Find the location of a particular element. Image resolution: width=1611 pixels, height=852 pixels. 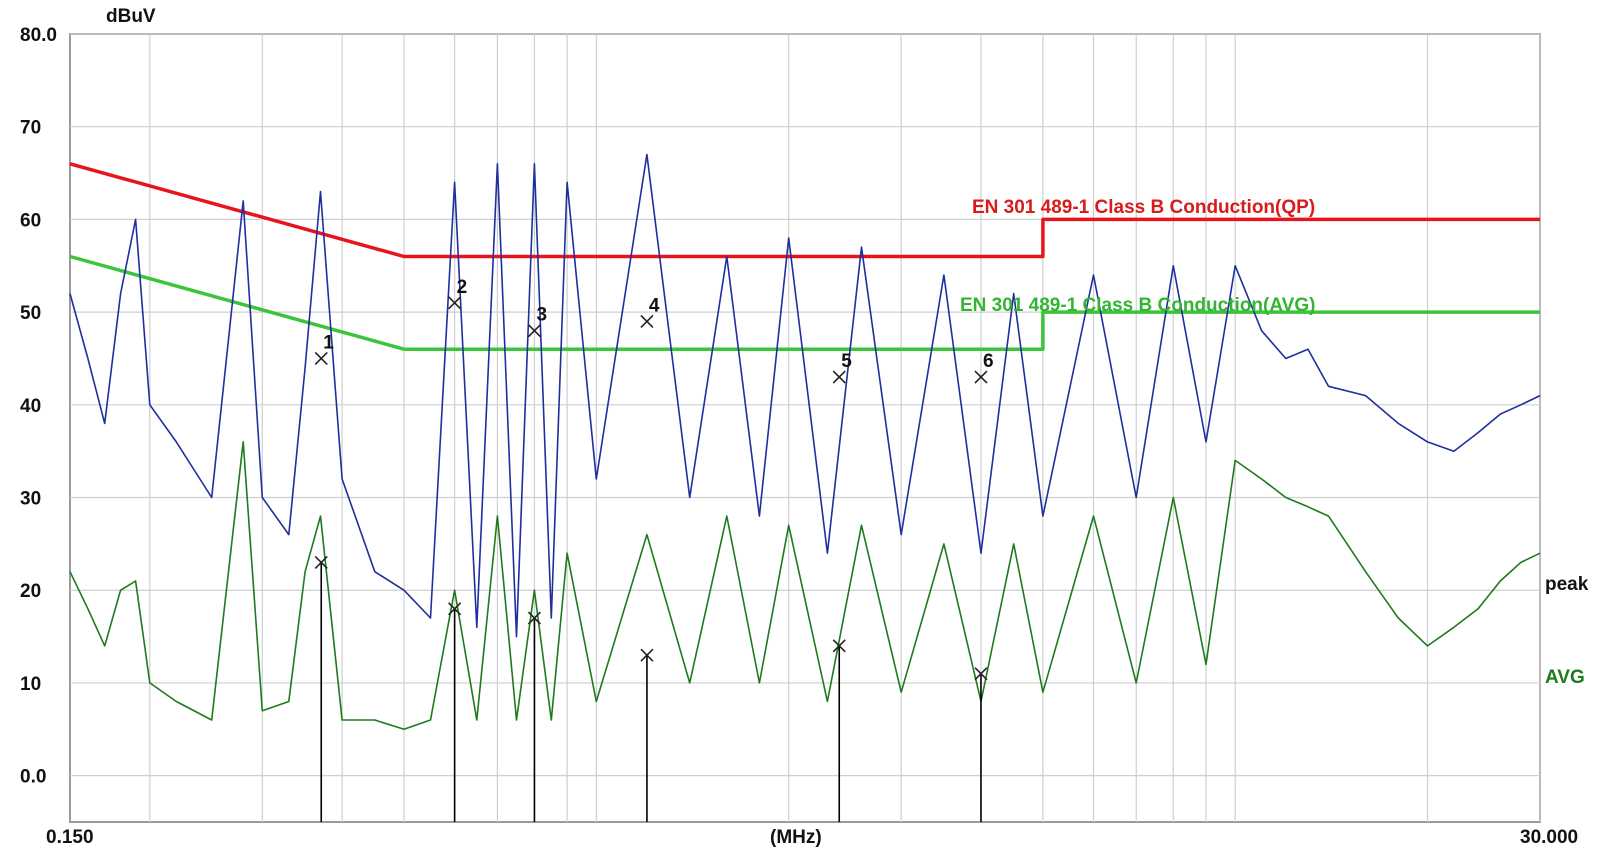

avg-legend-label: AVG is located at coordinates (1565, 677).